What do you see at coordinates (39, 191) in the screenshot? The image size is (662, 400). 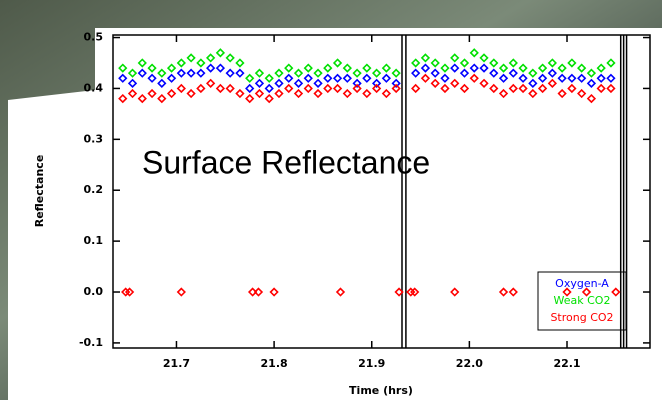 I see `y-axis-label: Reflectance` at bounding box center [39, 191].